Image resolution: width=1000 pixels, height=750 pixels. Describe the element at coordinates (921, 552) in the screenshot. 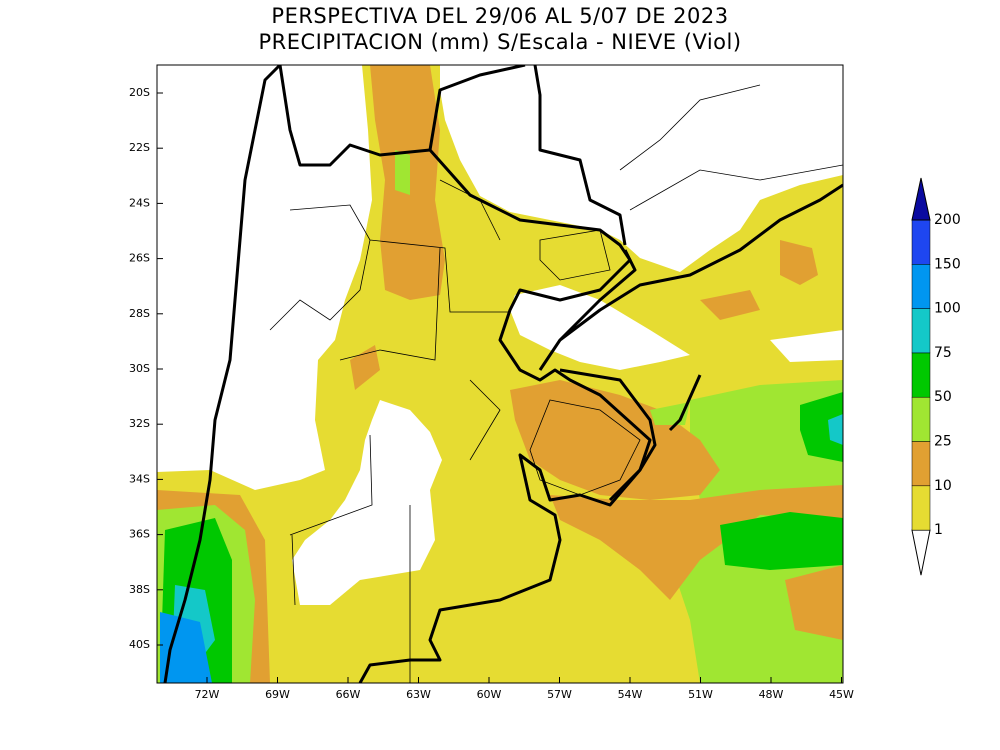

I see `legend-low-triangle` at that location.